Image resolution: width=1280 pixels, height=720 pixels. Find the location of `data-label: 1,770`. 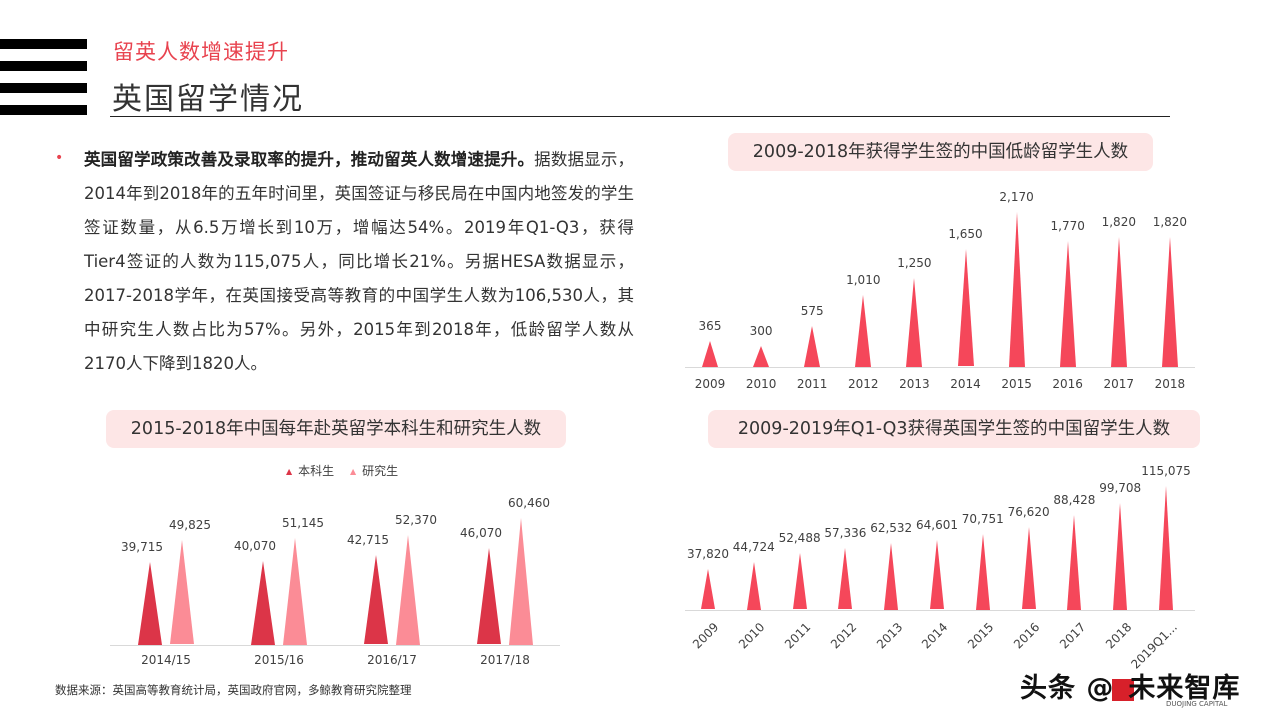

data-label: 1,770 is located at coordinates (1067, 225).